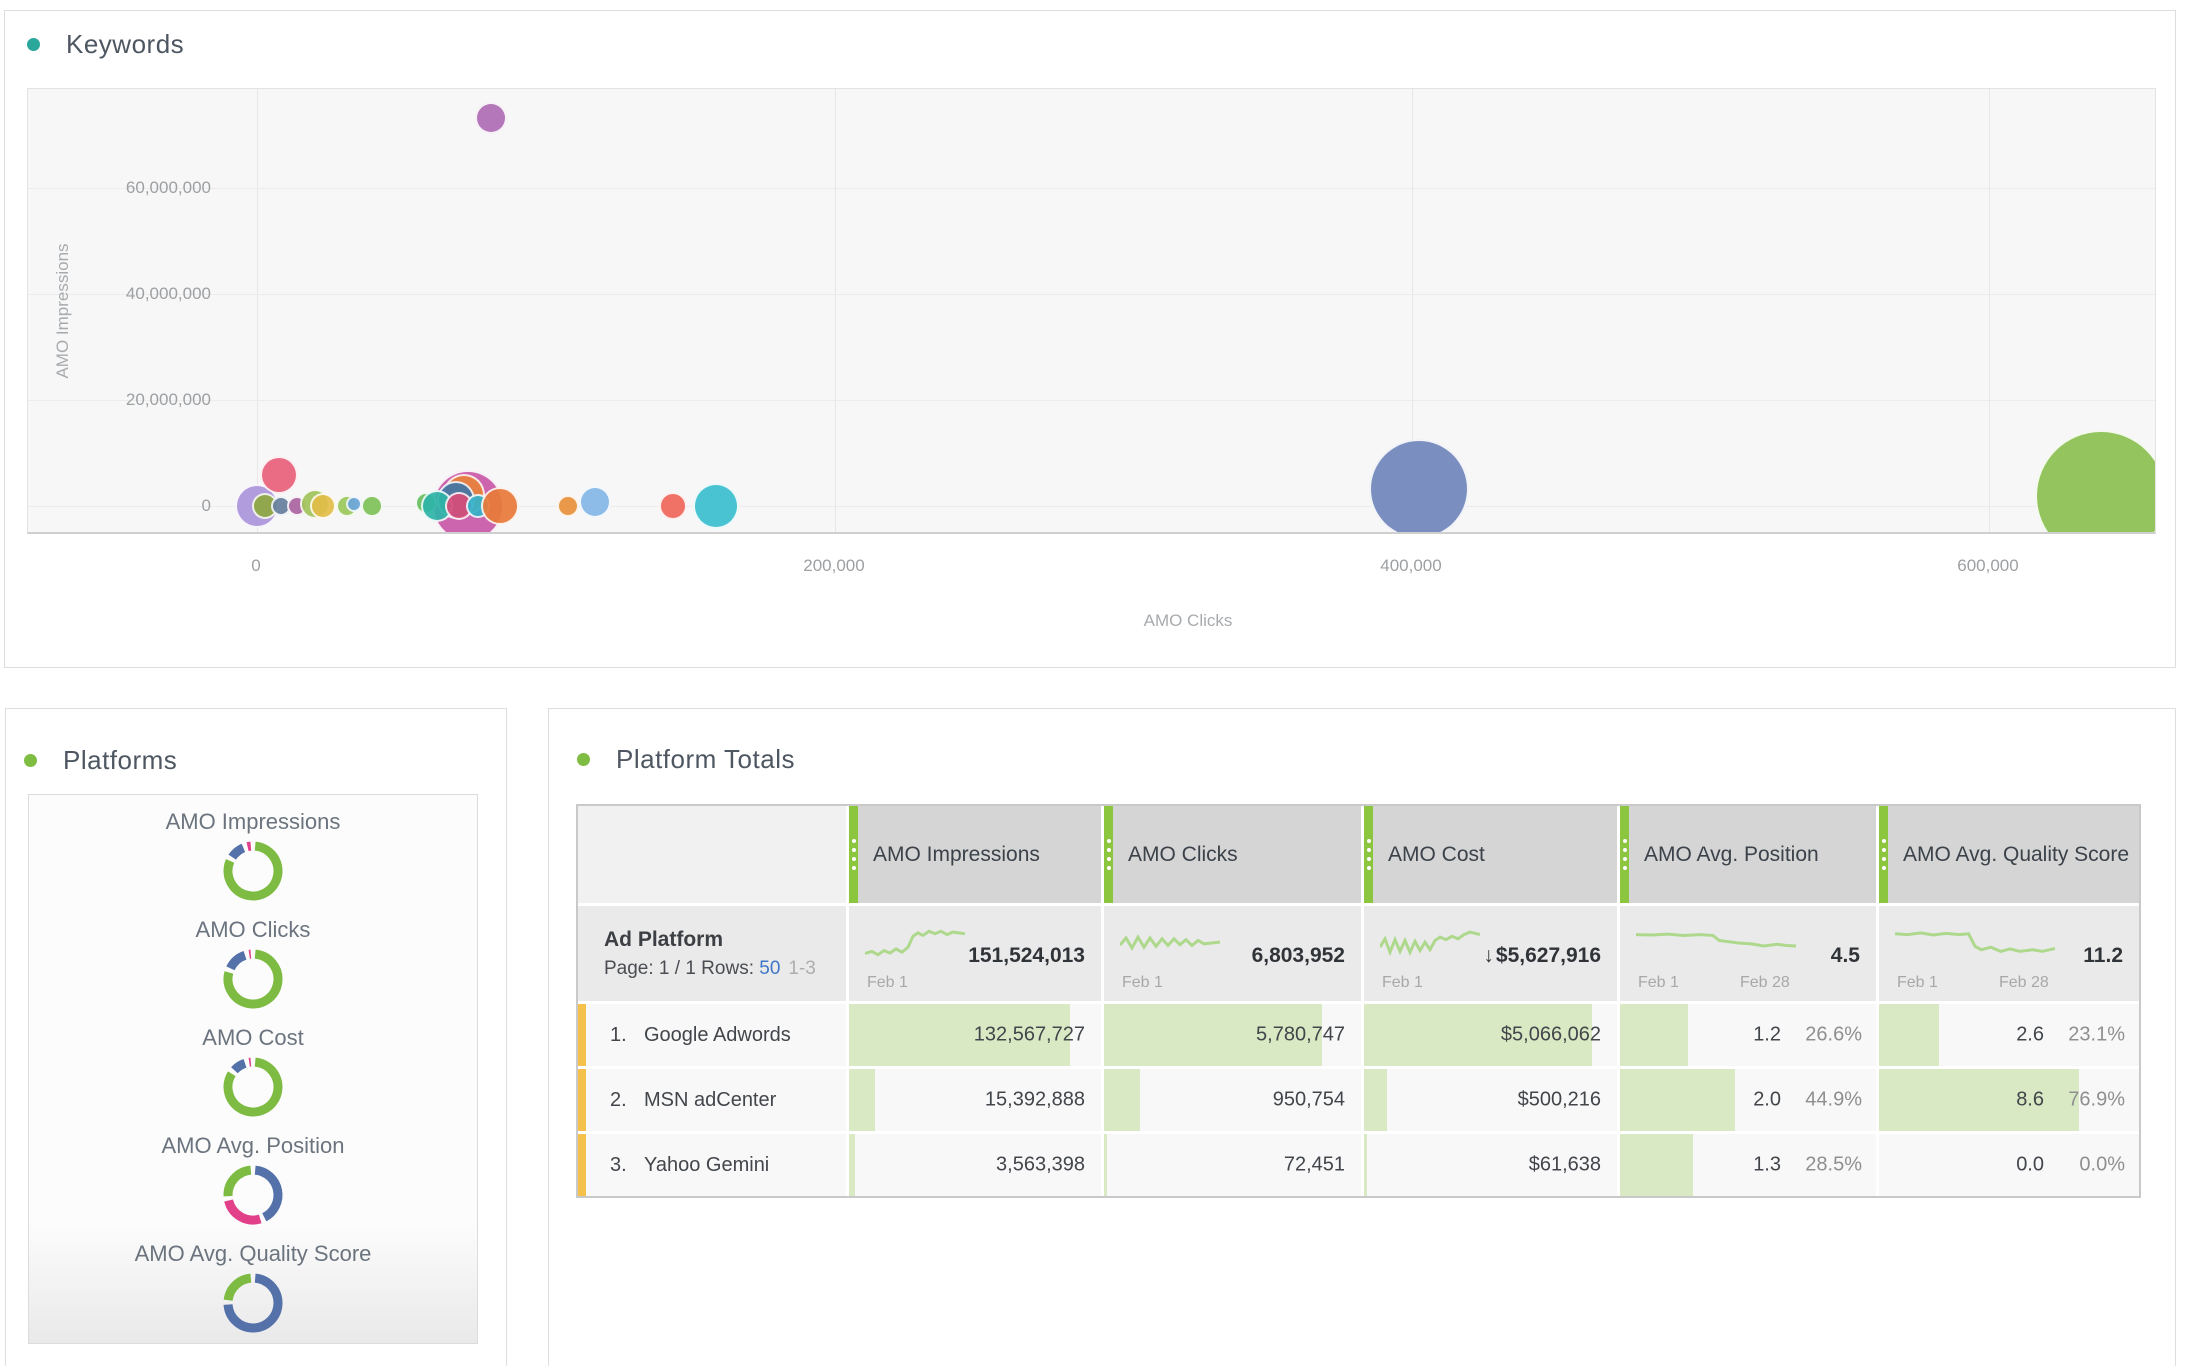 The image size is (2190, 1366). I want to click on cell-value: $5,066,062, so click(1550, 1034).